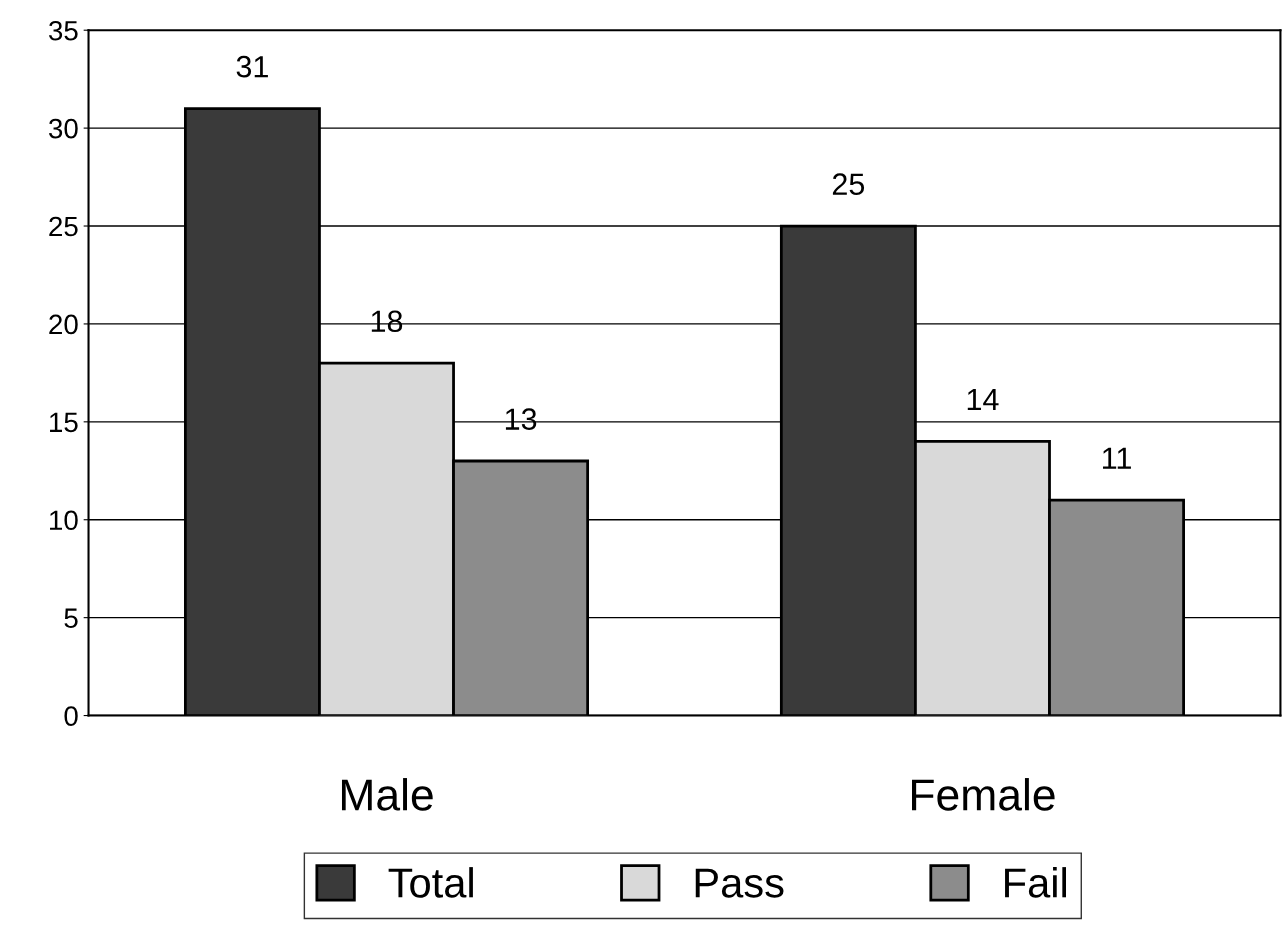 Image resolution: width=1283 pixels, height=944 pixels. I want to click on y-tick-label: 15, so click(64, 422).